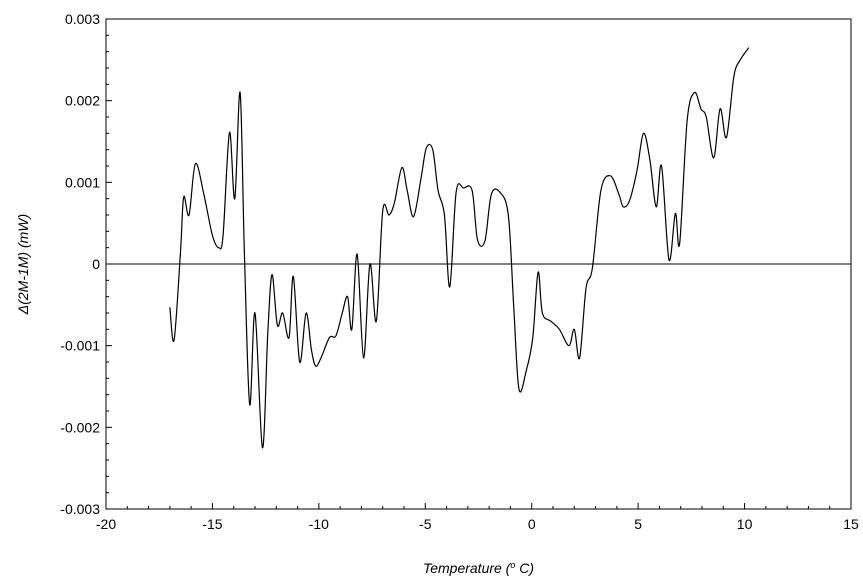 Image resolution: width=863 pixels, height=579 pixels. I want to click on y-tick-label: -0.001, so click(80, 346).